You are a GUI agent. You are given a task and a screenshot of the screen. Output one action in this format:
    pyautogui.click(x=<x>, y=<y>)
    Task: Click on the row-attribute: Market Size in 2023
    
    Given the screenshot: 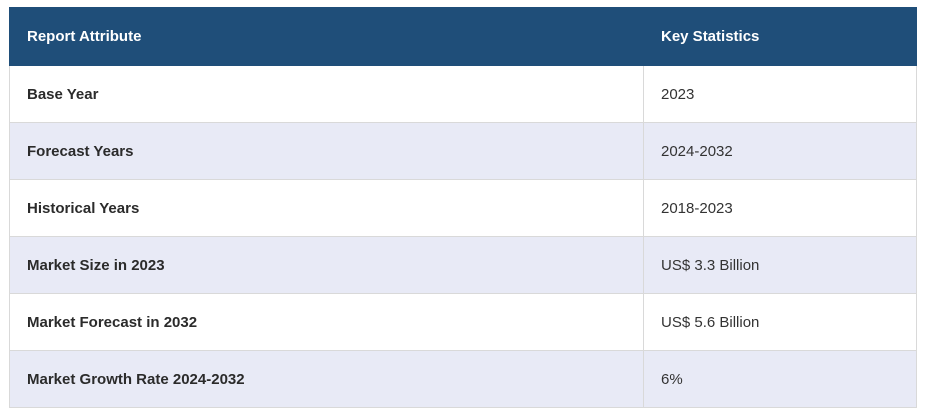 What is the action you would take?
    pyautogui.click(x=326, y=265)
    